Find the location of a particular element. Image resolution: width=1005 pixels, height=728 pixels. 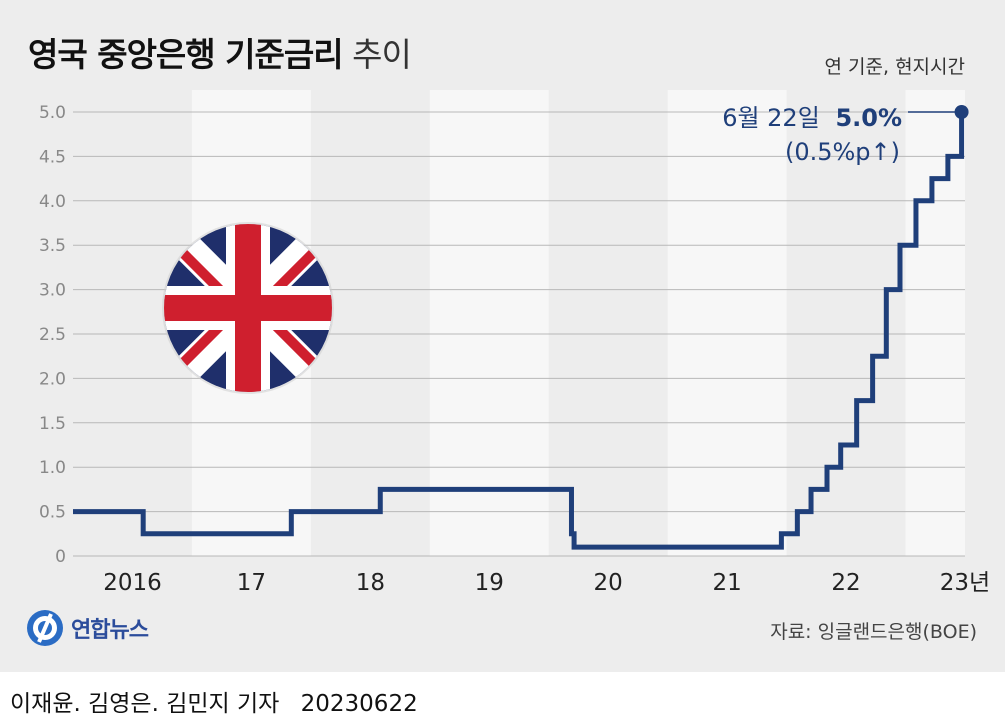

annotation-value: 5.0% is located at coordinates (868, 118).